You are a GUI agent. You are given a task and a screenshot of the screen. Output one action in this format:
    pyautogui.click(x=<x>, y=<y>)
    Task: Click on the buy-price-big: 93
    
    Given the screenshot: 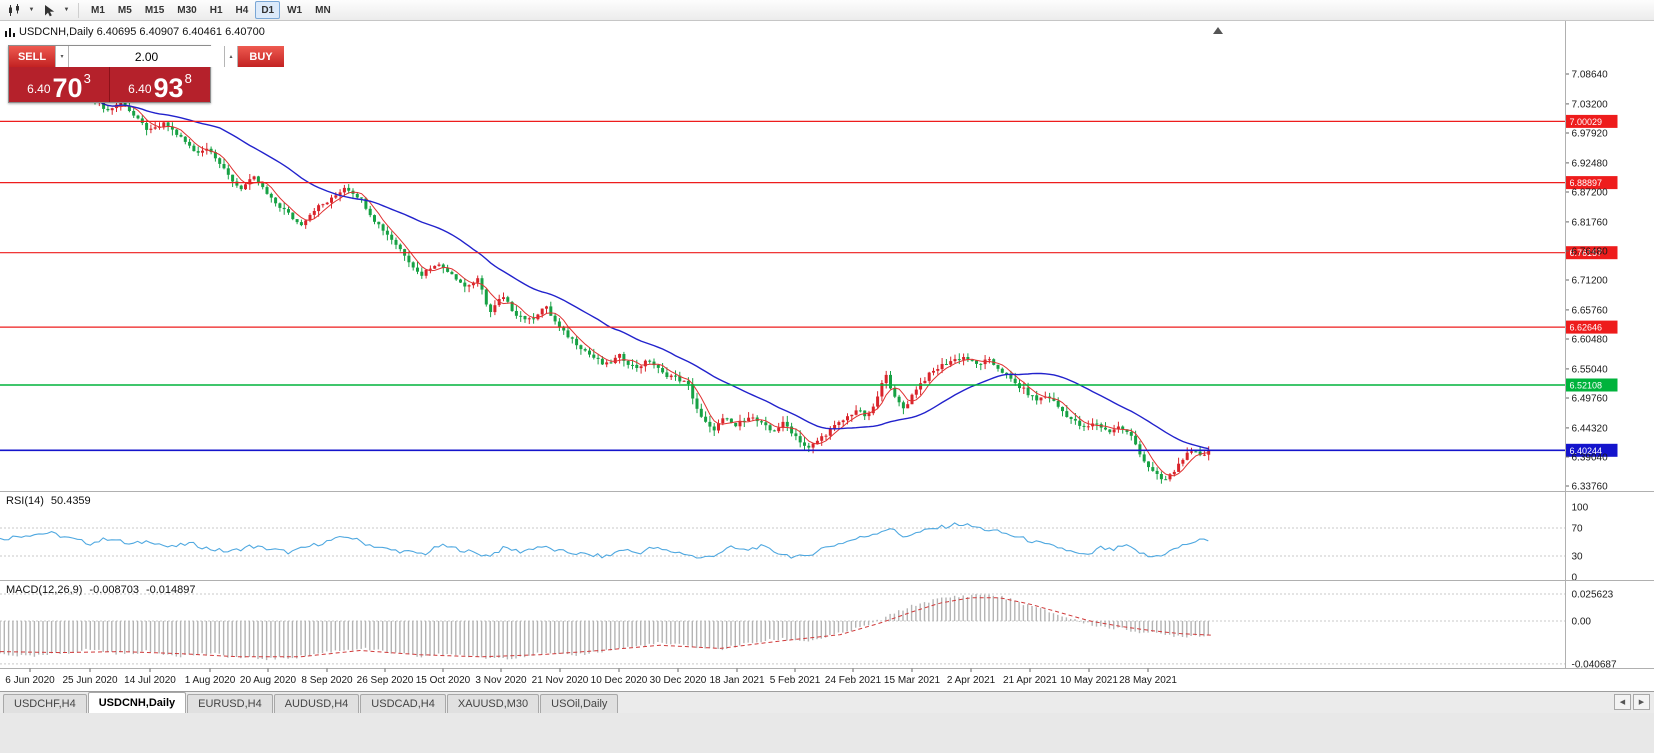 What is the action you would take?
    pyautogui.click(x=168, y=87)
    